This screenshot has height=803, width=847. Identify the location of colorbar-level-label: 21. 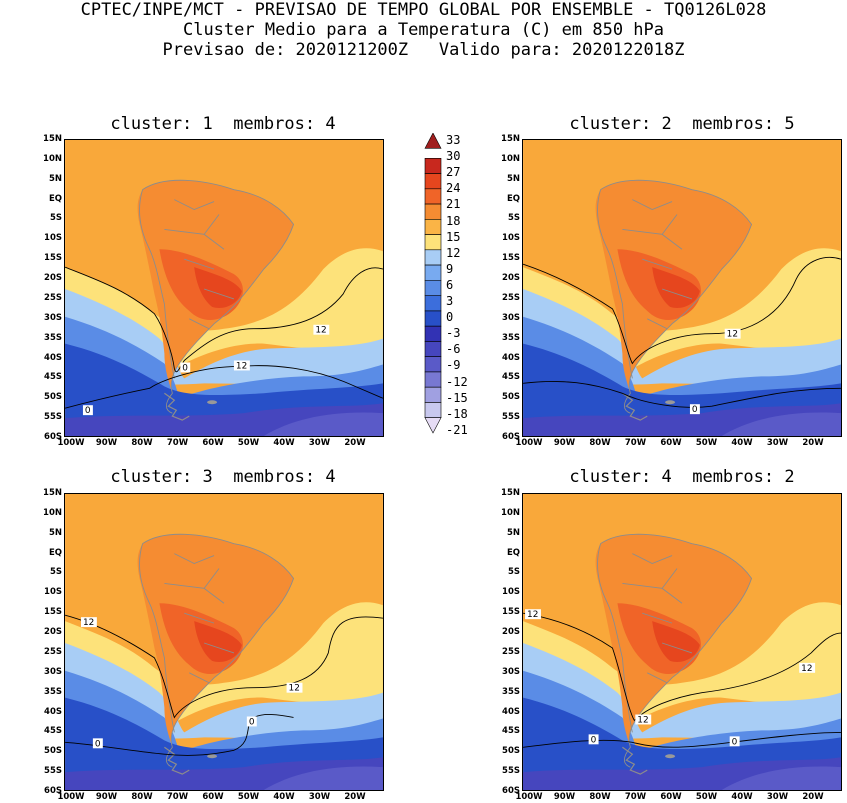
(453, 204).